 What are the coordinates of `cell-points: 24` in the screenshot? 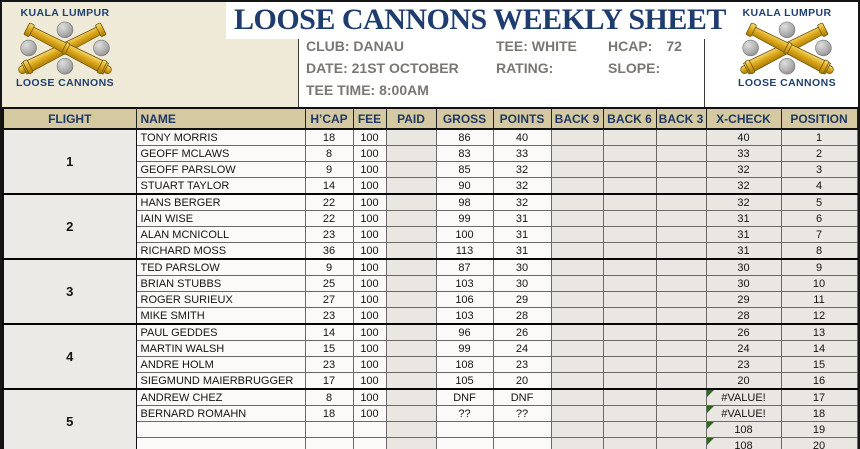 It's located at (522, 348).